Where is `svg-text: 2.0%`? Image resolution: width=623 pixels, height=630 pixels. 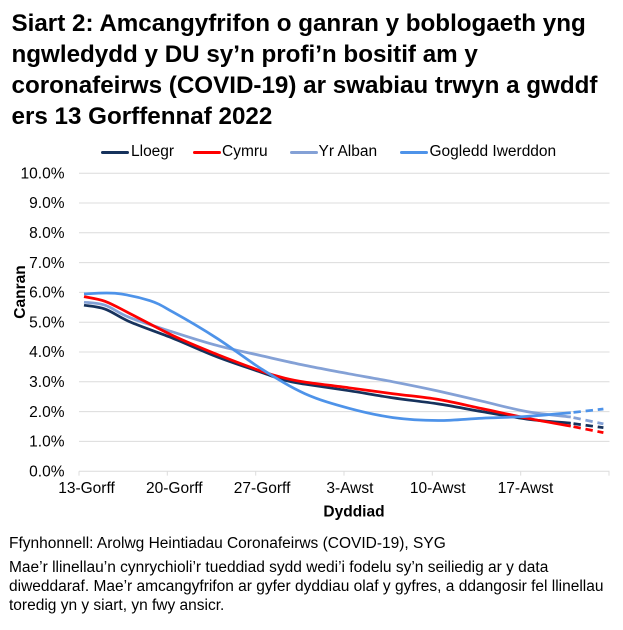
svg-text: 2.0% is located at coordinates (47, 412).